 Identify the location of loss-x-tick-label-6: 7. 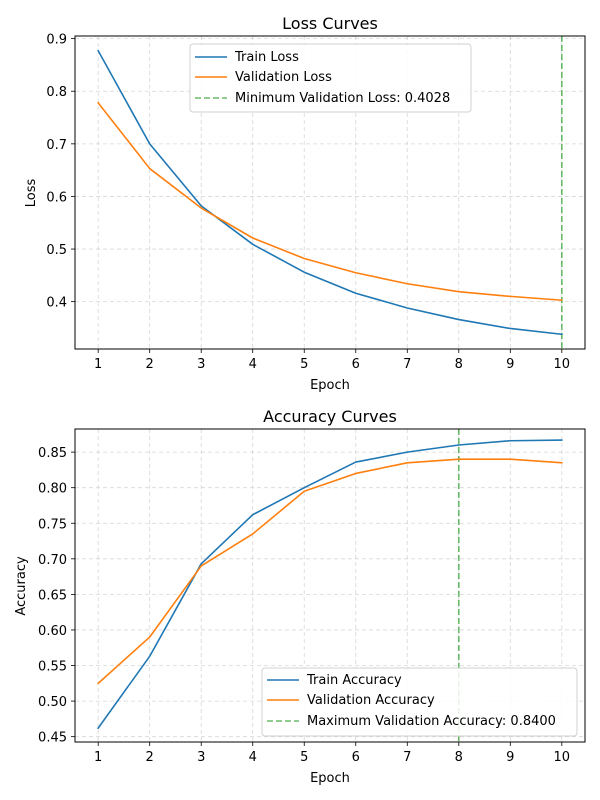
(407, 364).